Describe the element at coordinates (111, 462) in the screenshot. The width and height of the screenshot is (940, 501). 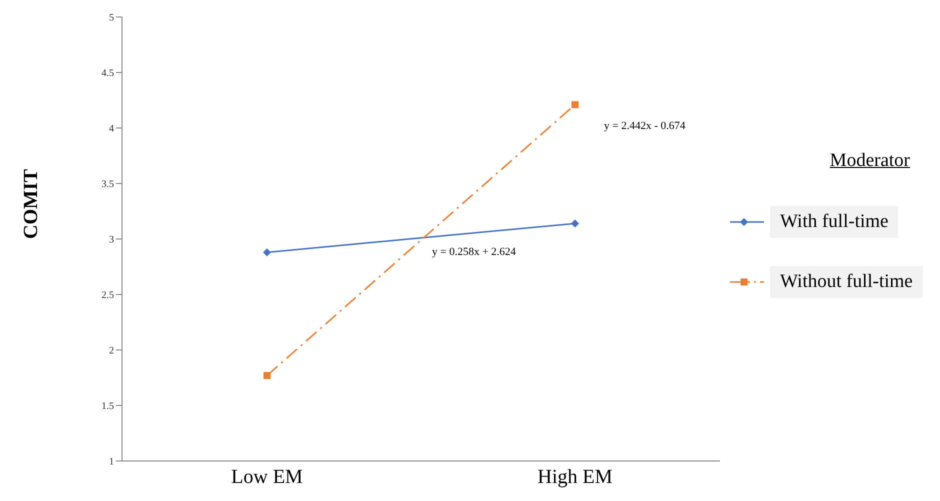
I see `y-tick-label: 1` at that location.